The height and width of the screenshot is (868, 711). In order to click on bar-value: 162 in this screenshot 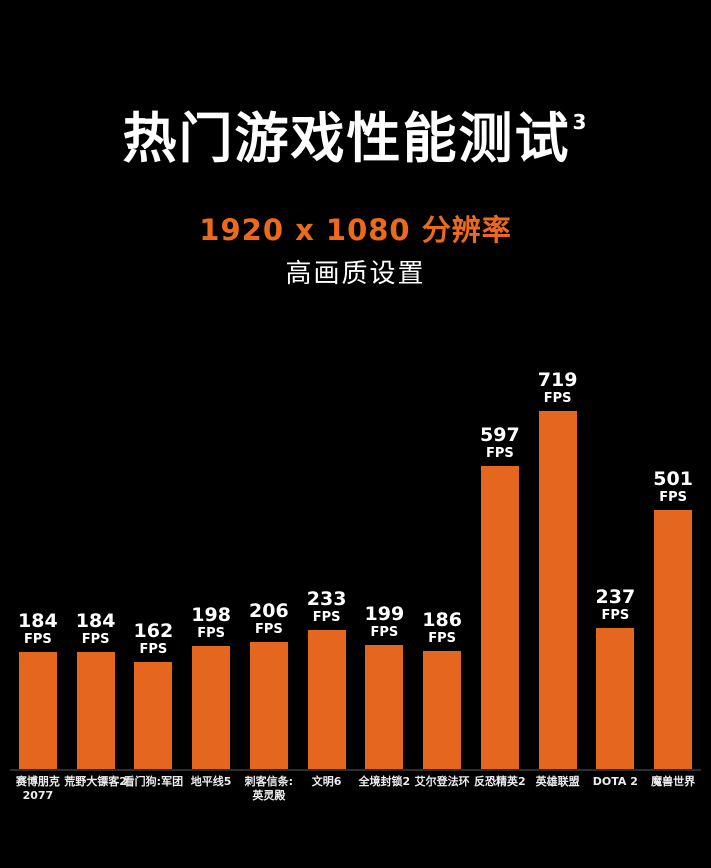, I will do `click(153, 631)`.